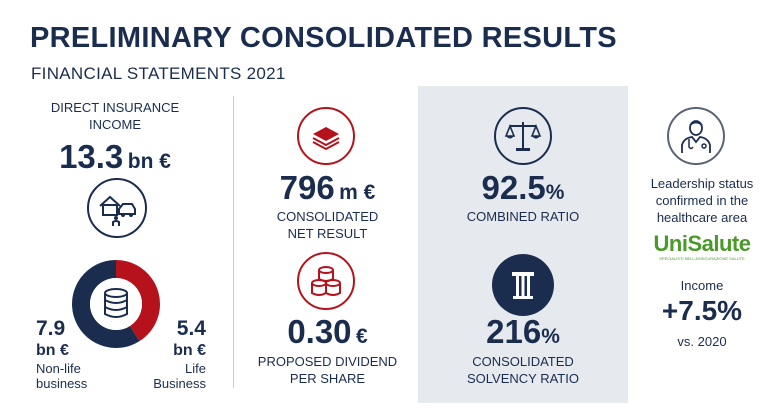 The height and width of the screenshot is (418, 784). Describe the element at coordinates (327, 331) in the screenshot. I see `dividend-value: 0.30 €` at that location.